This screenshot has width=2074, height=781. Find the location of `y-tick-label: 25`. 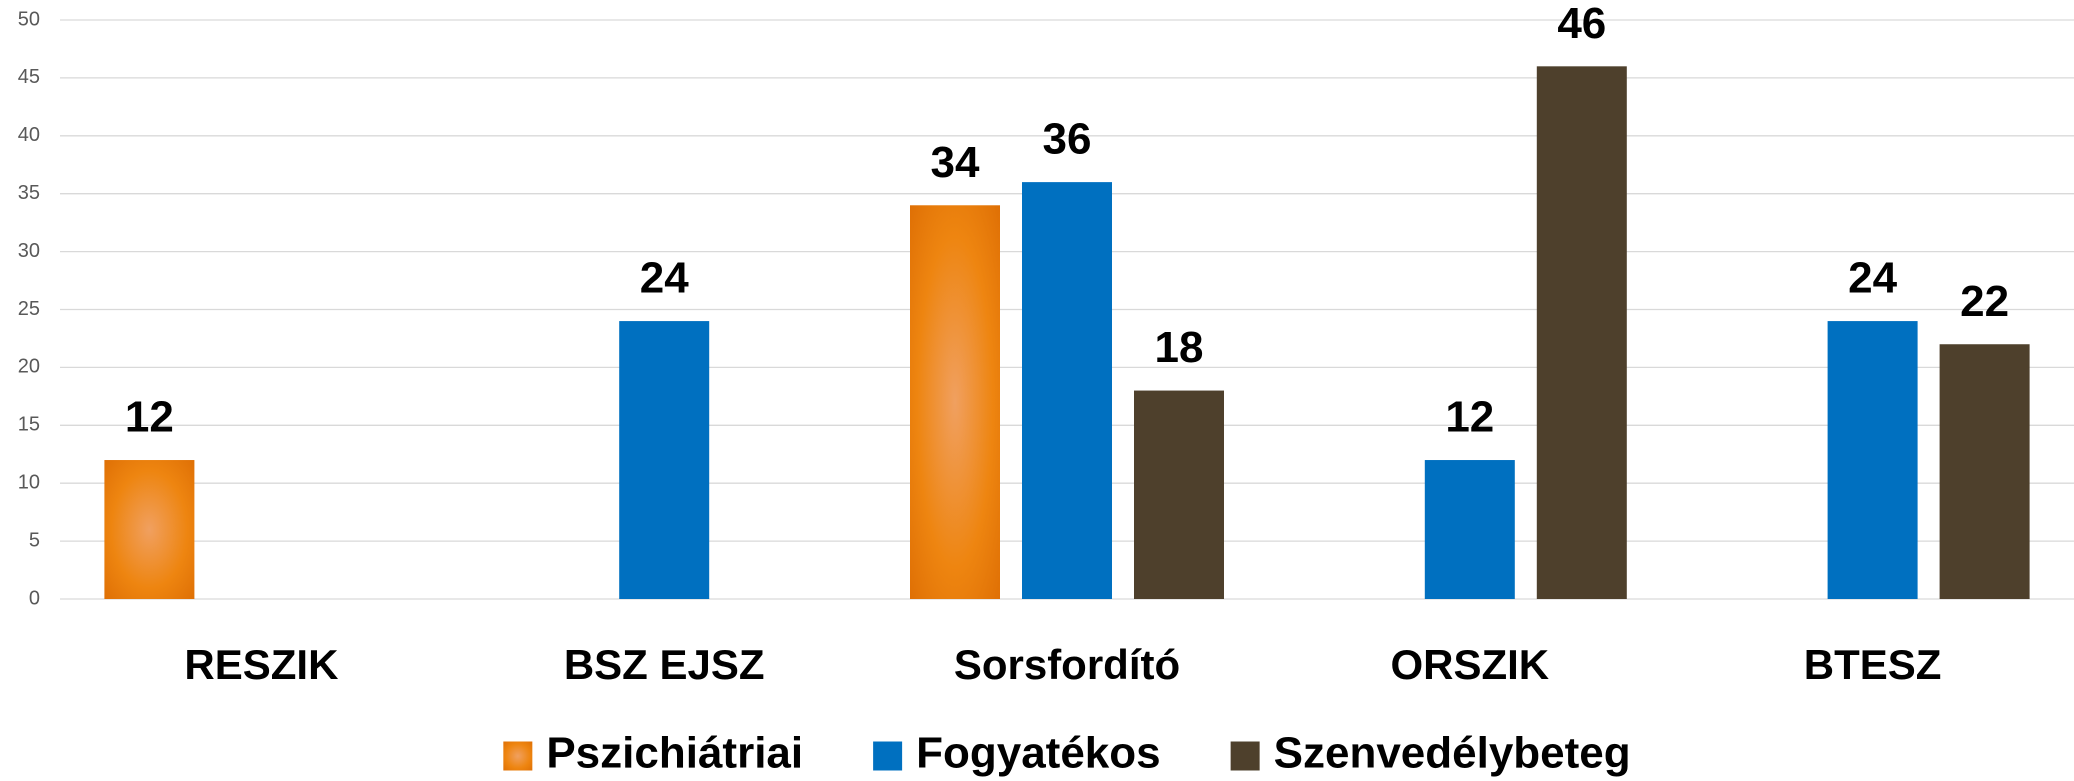

y-tick-label: 25 is located at coordinates (29, 309).